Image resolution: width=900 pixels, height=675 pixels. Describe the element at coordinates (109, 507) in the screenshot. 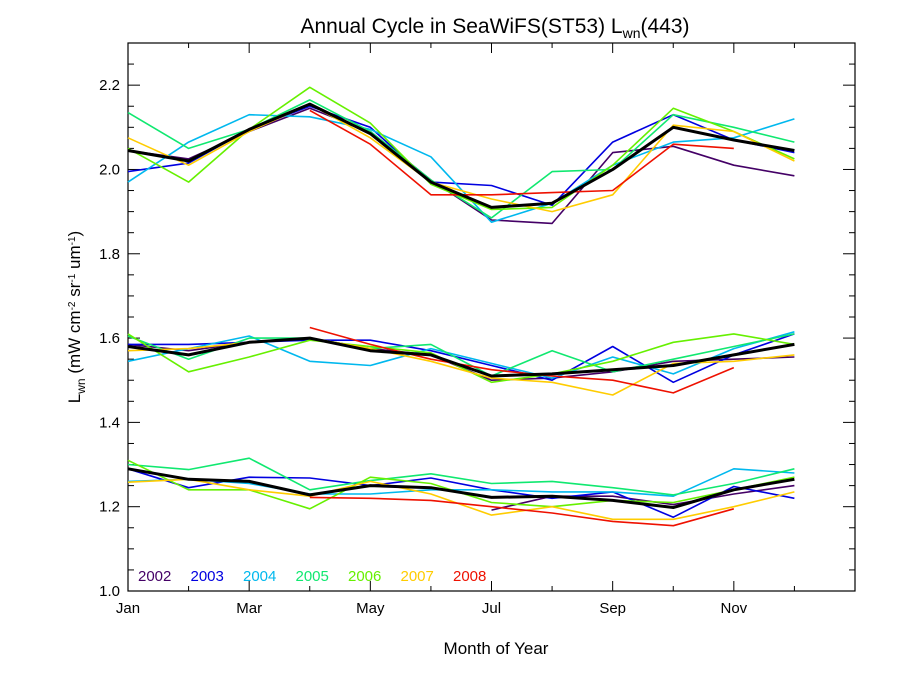

I see `y-tick-label: 1.2` at that location.